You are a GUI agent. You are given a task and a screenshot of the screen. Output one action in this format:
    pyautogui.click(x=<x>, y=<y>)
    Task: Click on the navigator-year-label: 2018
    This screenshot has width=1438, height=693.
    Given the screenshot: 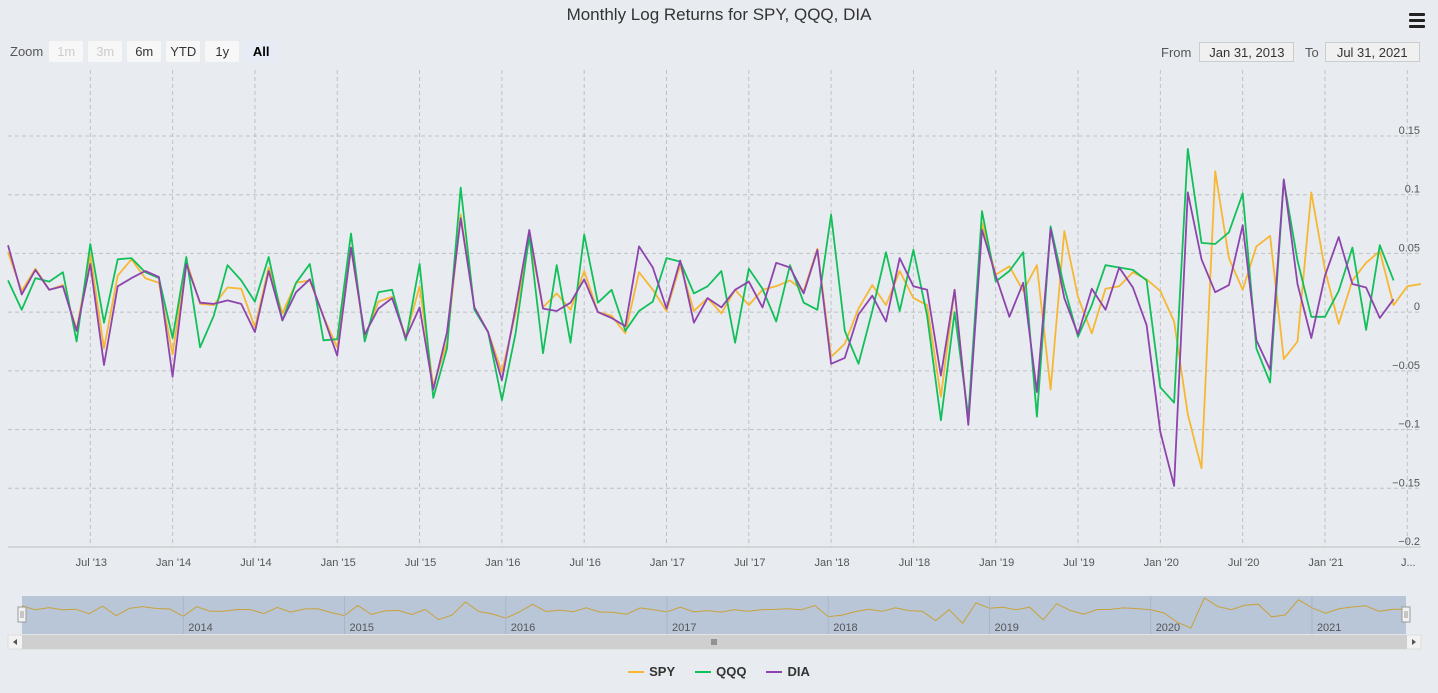 What is the action you would take?
    pyautogui.click(x=845, y=628)
    